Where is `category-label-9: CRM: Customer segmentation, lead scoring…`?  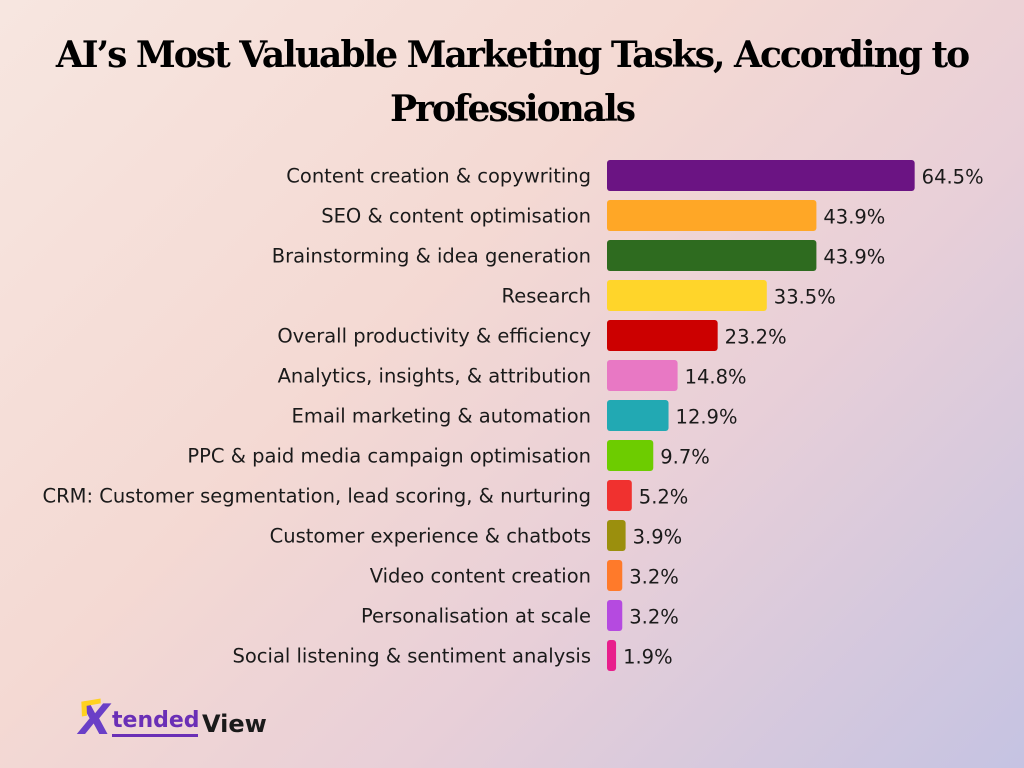 category-label-9: CRM: Customer segmentation, lead scoring… is located at coordinates (316, 496).